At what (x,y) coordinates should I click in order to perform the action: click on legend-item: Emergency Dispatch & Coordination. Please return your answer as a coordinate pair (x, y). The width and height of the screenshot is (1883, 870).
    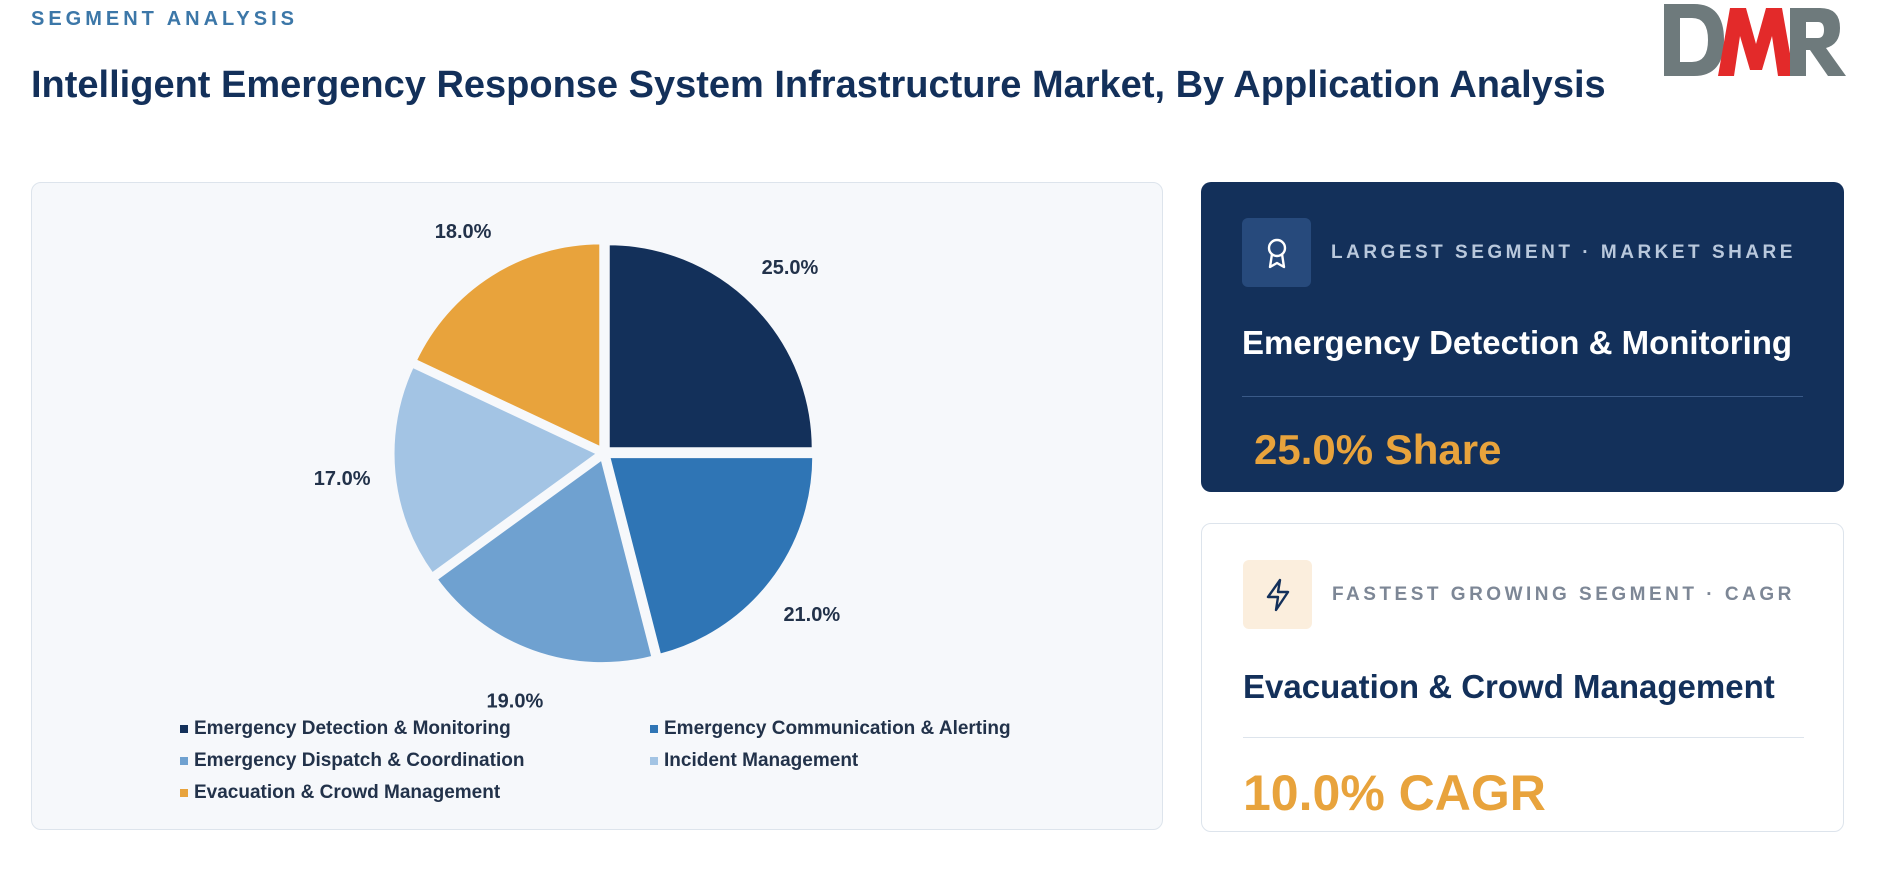
    Looking at the image, I should click on (352, 761).